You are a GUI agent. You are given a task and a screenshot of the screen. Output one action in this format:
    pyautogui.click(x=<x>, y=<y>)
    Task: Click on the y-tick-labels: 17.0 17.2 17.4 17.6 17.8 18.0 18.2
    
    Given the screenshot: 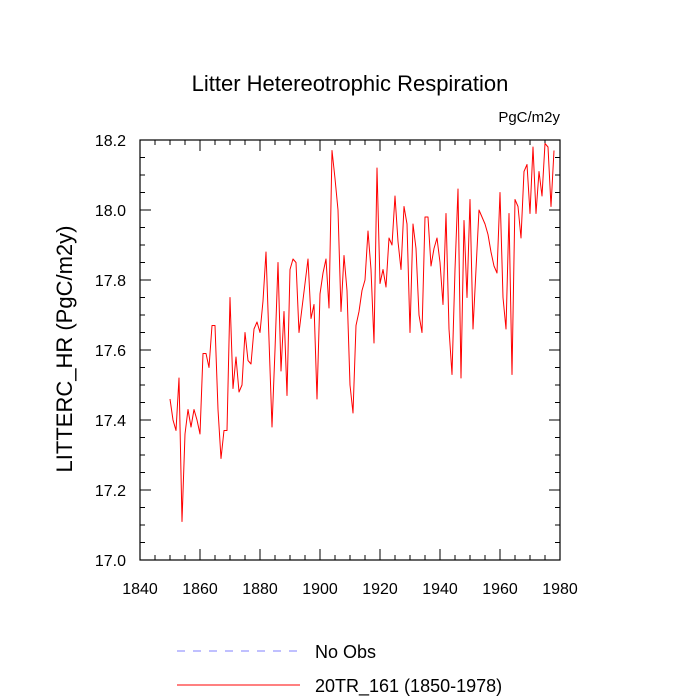 What is the action you would take?
    pyautogui.click(x=110, y=351)
    